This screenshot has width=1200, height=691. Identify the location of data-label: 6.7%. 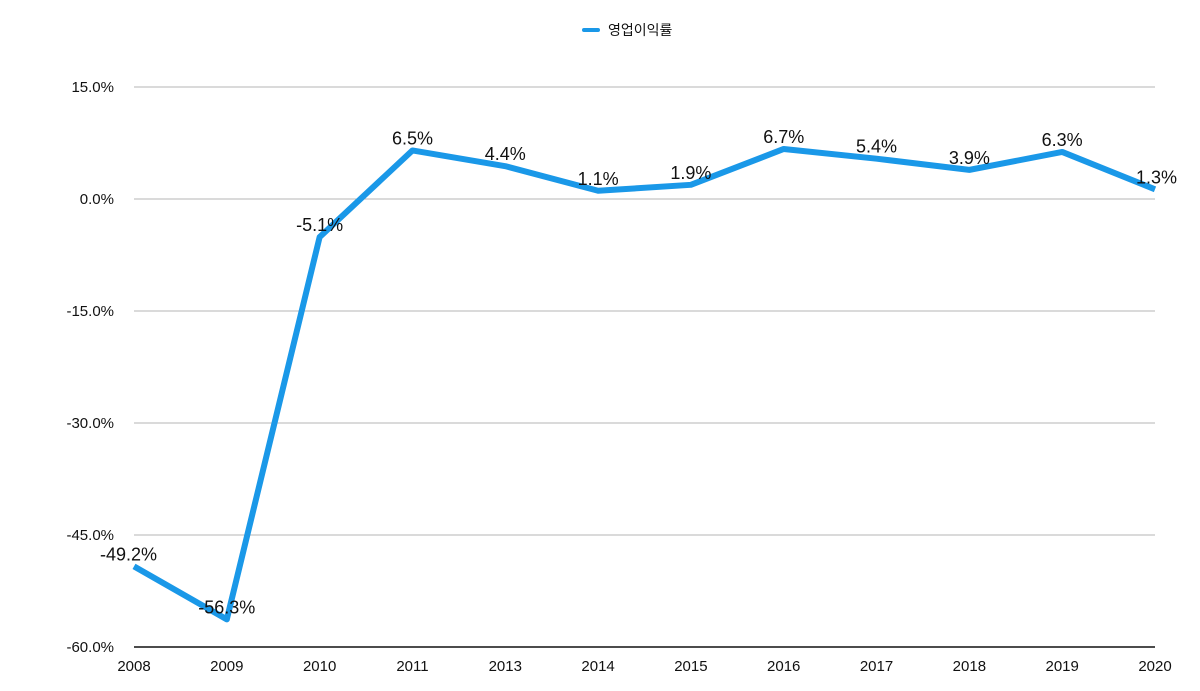
(783, 137).